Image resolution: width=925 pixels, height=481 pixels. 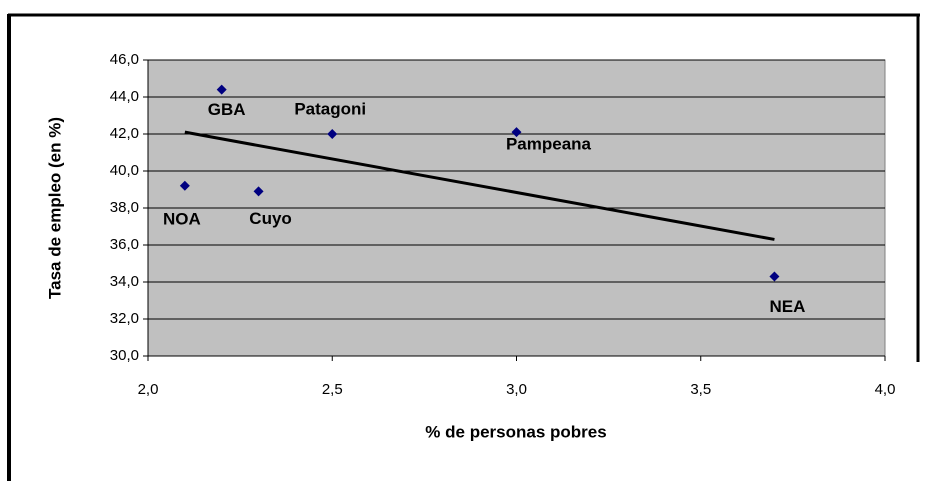 What do you see at coordinates (148, 389) in the screenshot?
I see `x-tick-label: 2,0` at bounding box center [148, 389].